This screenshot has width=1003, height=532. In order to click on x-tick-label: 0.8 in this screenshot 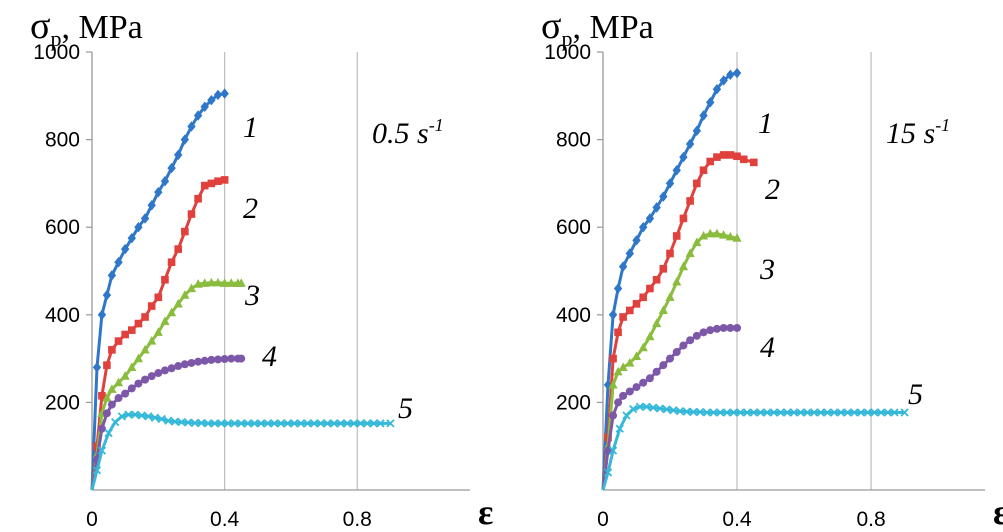, I will do `click(357, 519)`.